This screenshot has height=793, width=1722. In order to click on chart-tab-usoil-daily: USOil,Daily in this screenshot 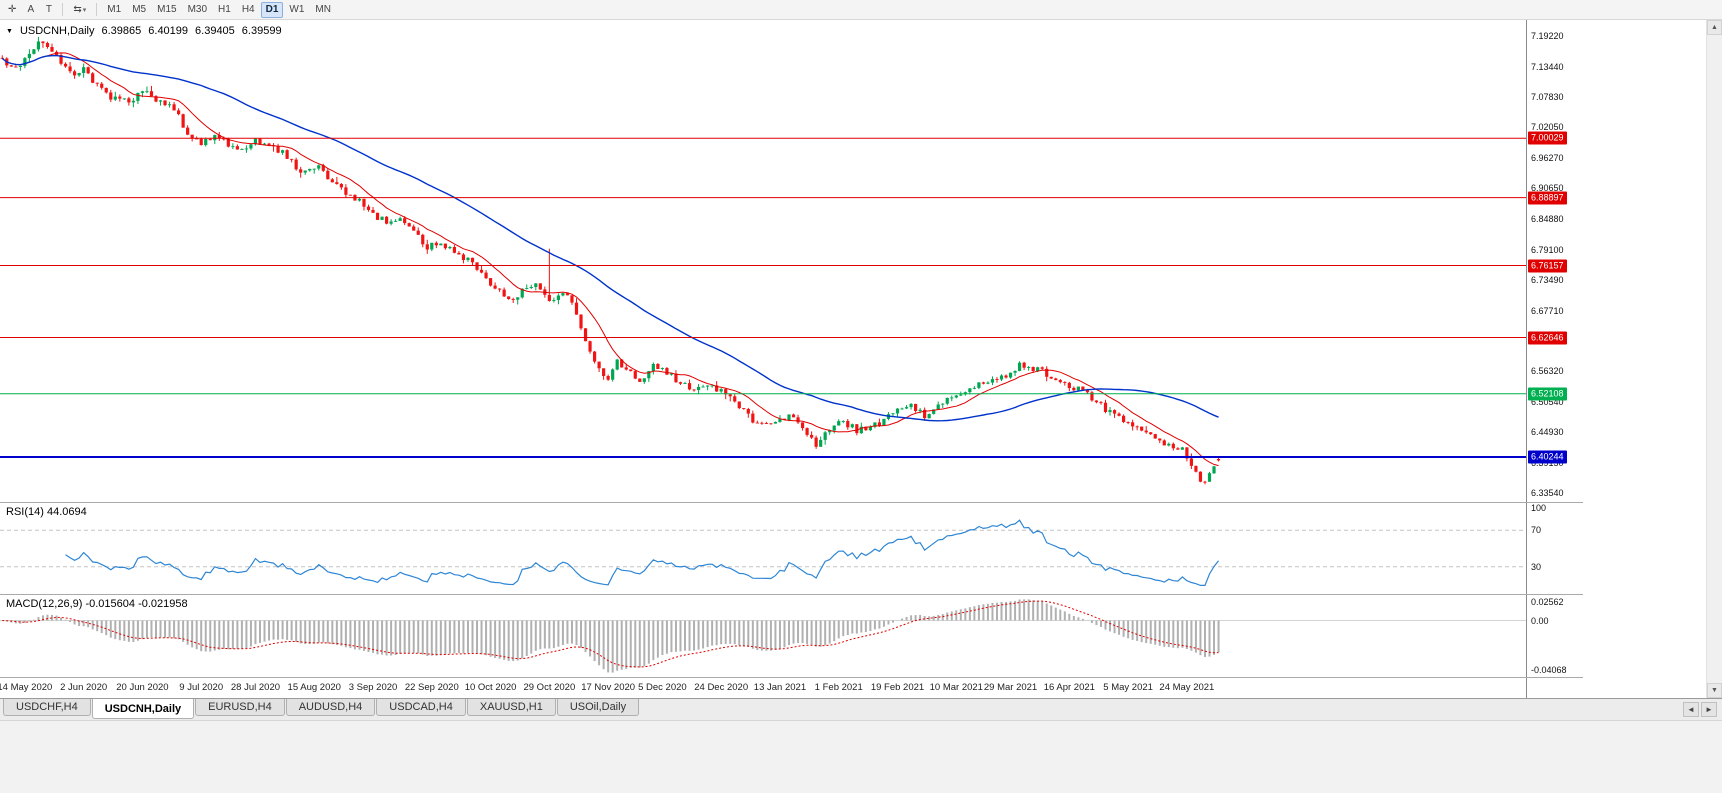, I will do `click(598, 707)`.